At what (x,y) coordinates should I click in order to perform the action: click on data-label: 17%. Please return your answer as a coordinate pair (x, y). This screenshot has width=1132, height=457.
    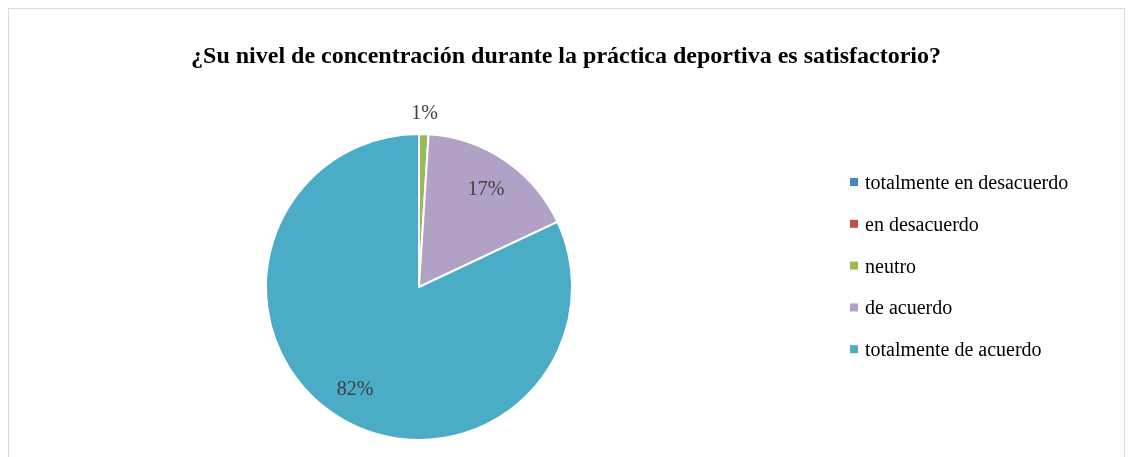
    Looking at the image, I should click on (486, 188).